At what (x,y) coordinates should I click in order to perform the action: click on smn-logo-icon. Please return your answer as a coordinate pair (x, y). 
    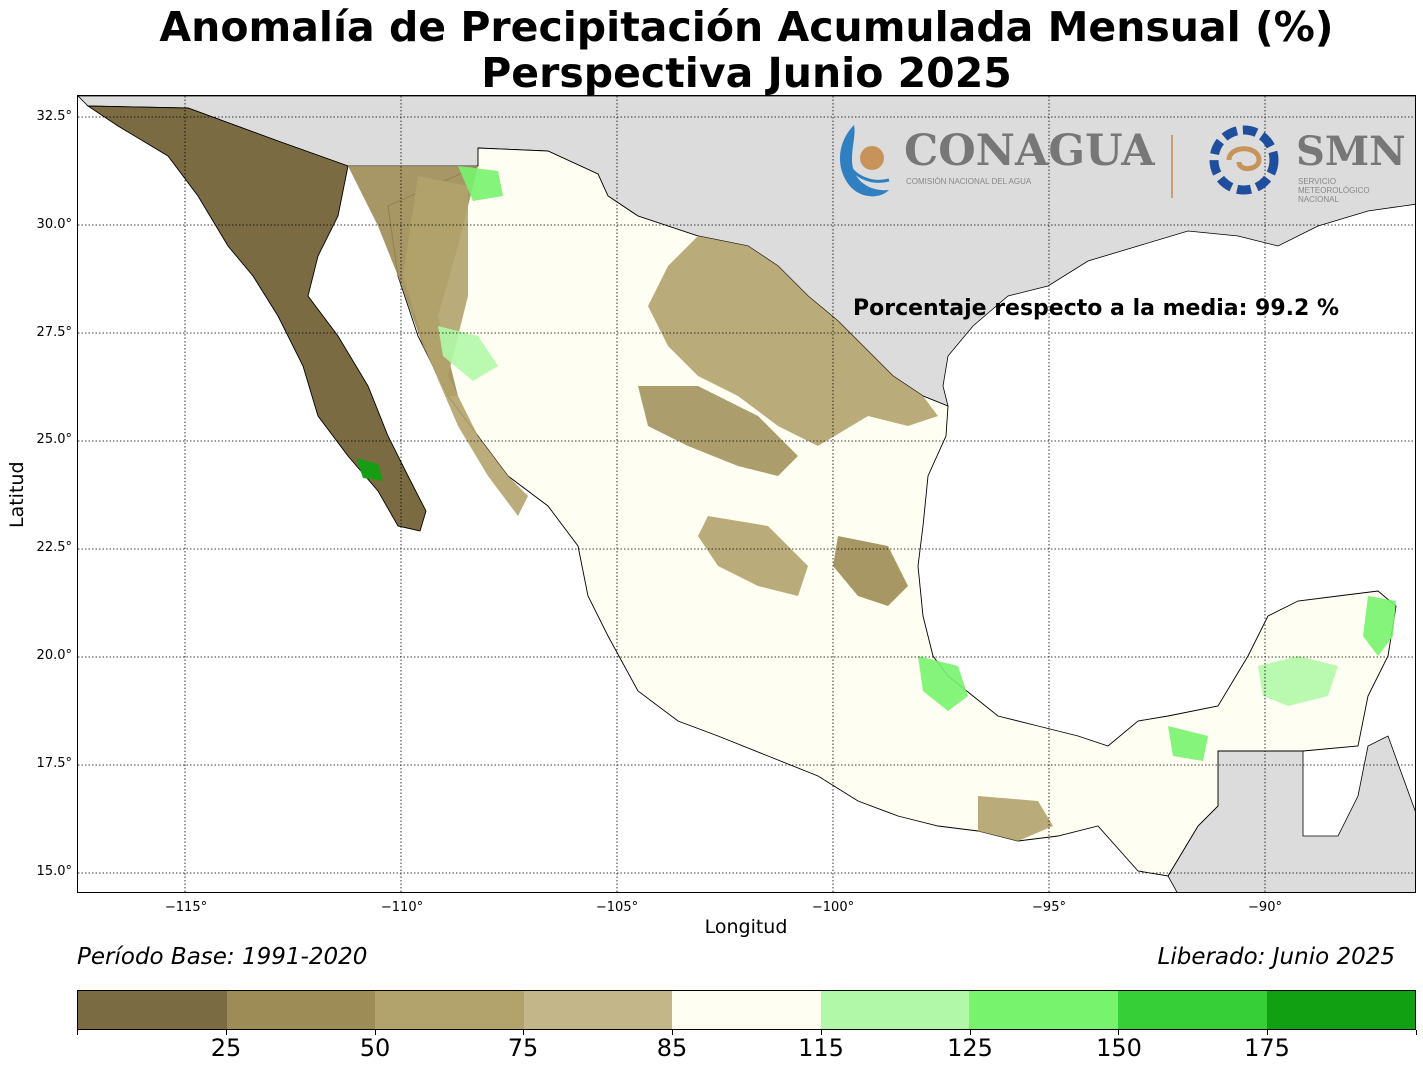
    Looking at the image, I should click on (1244, 160).